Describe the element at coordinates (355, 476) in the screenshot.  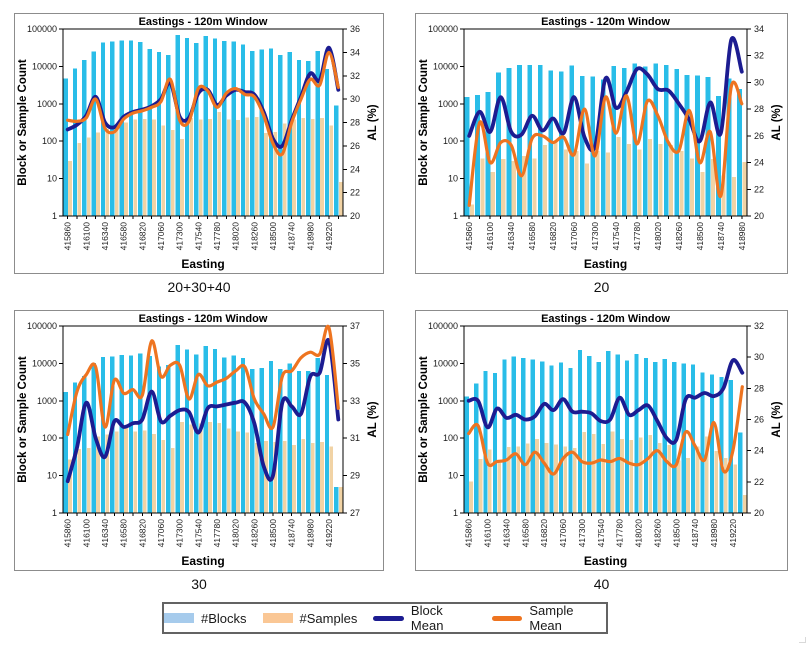
I see `chart-text: 29` at that location.